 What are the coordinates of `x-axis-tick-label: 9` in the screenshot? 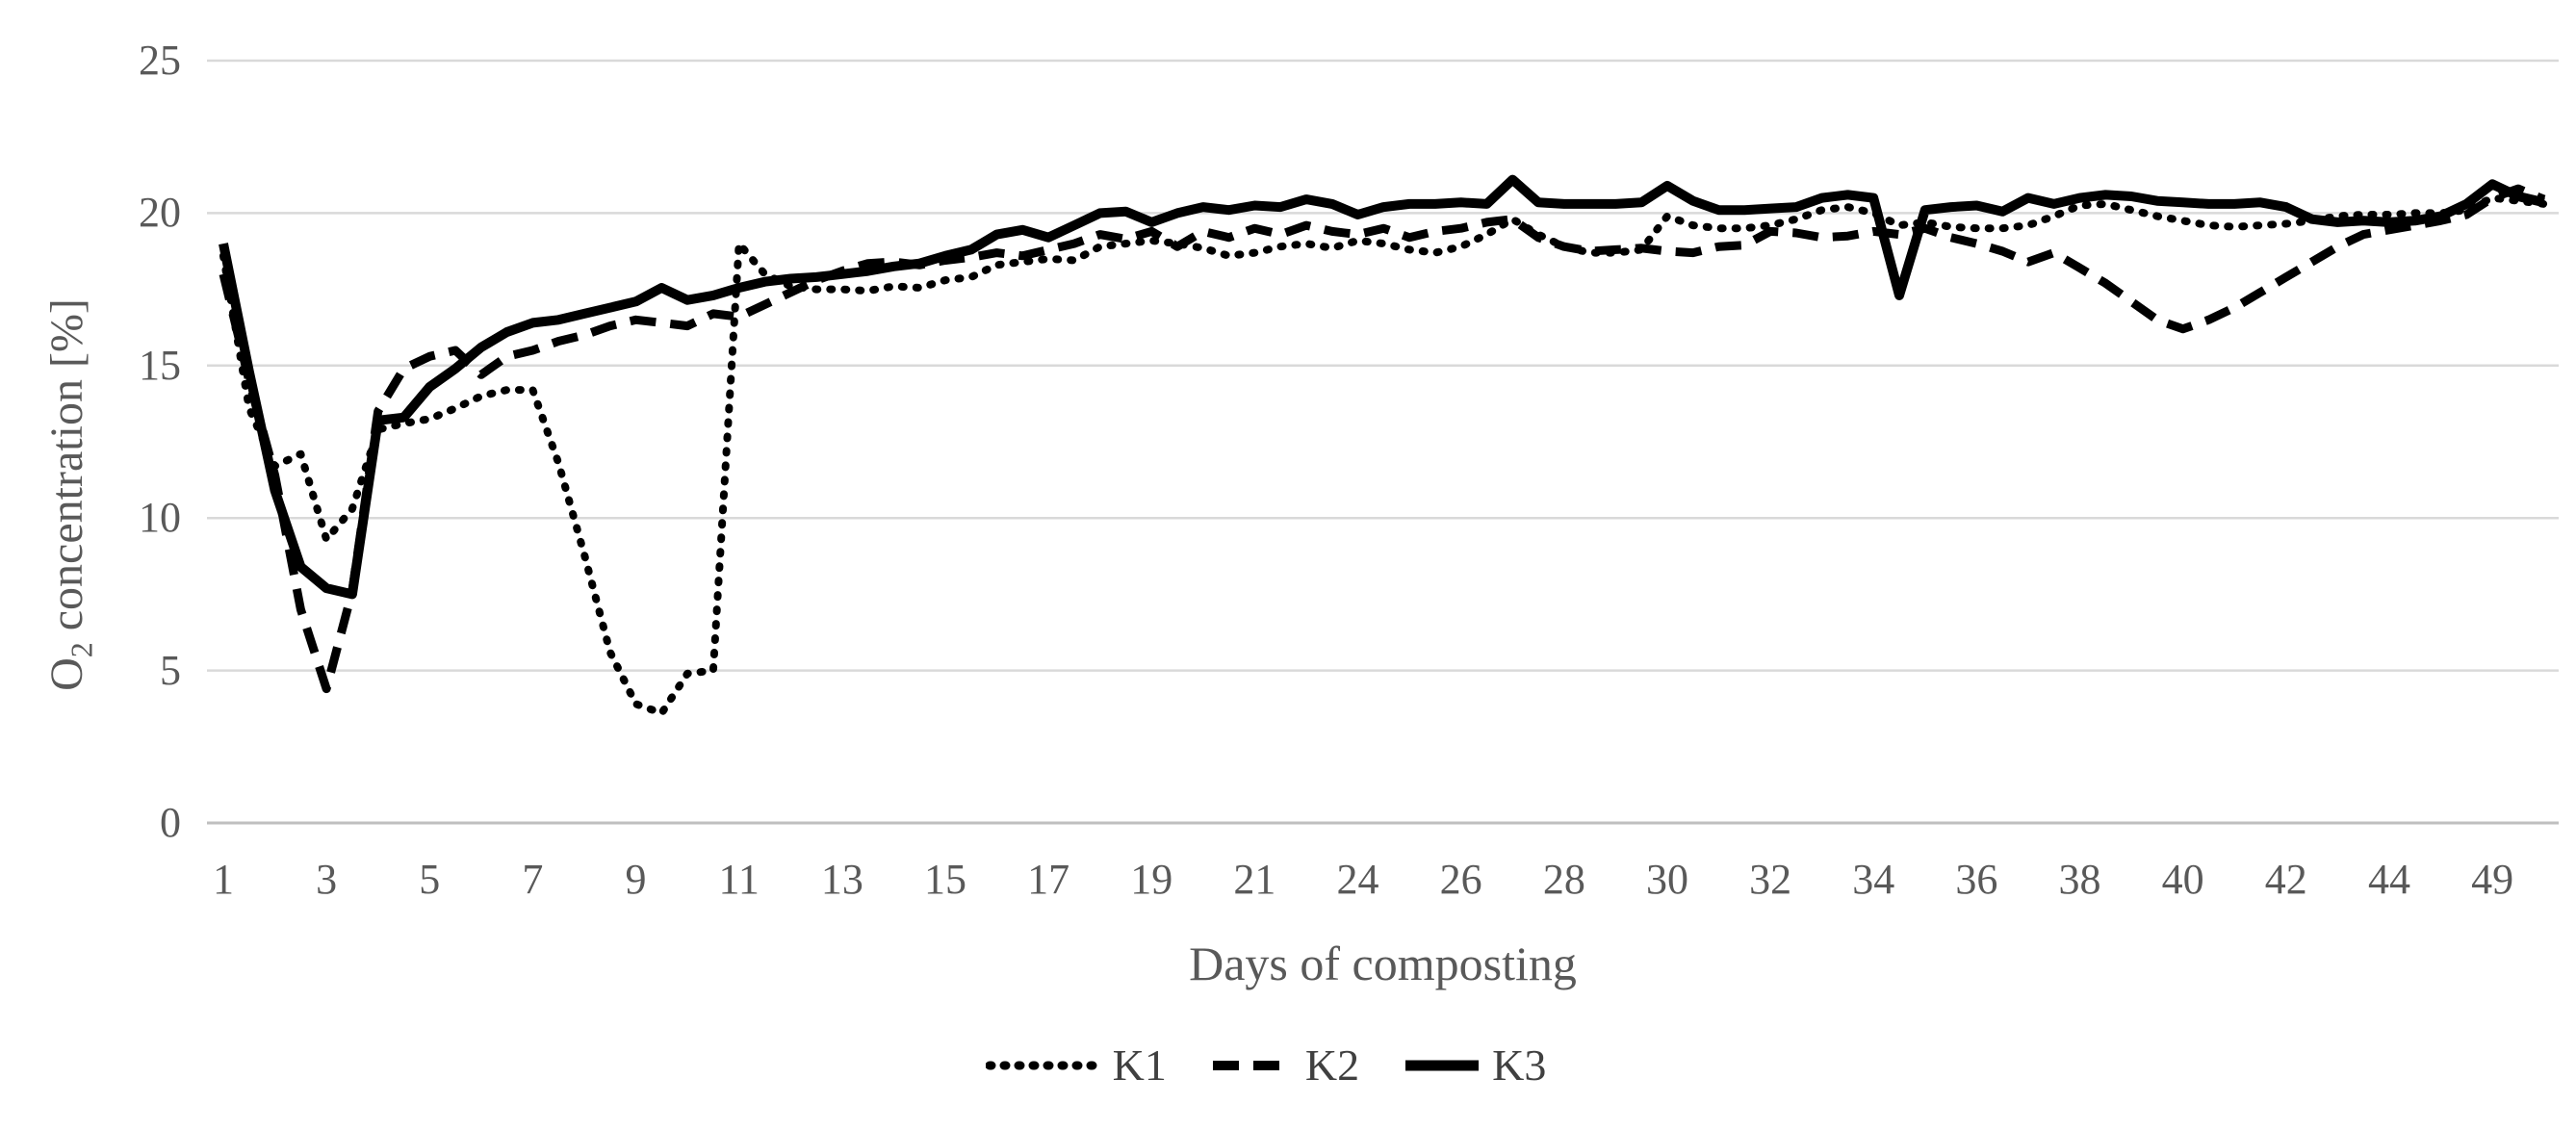 It's located at (636, 879).